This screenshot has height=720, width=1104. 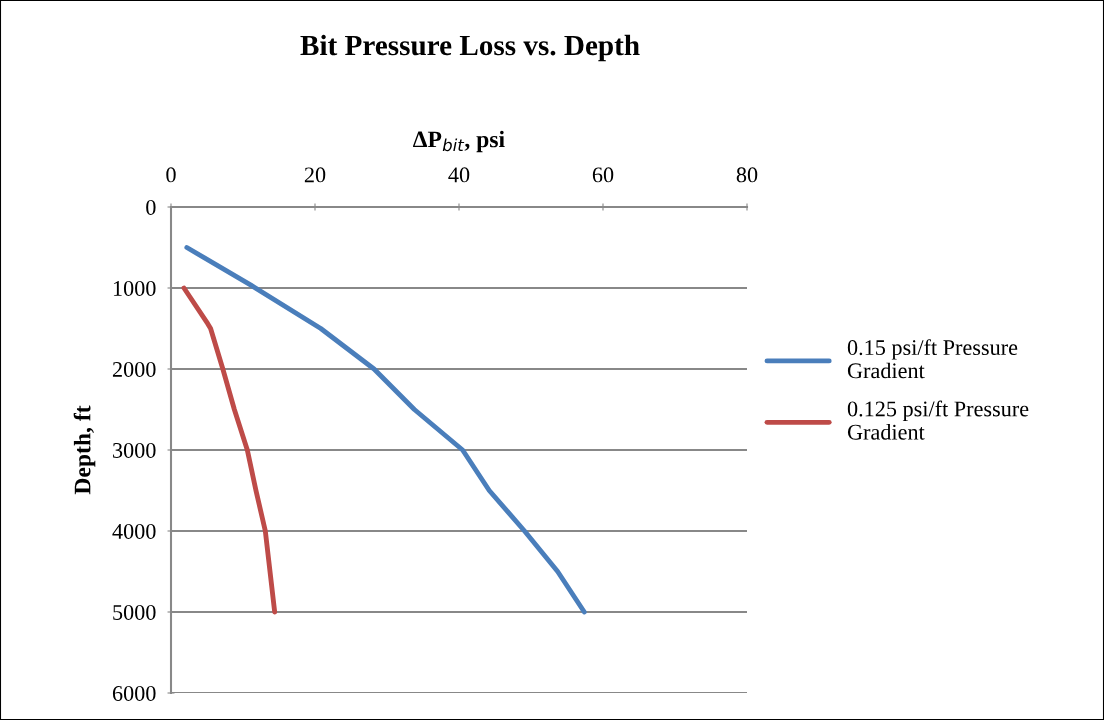 I want to click on y-tick-label: 2000, so click(x=134, y=369).